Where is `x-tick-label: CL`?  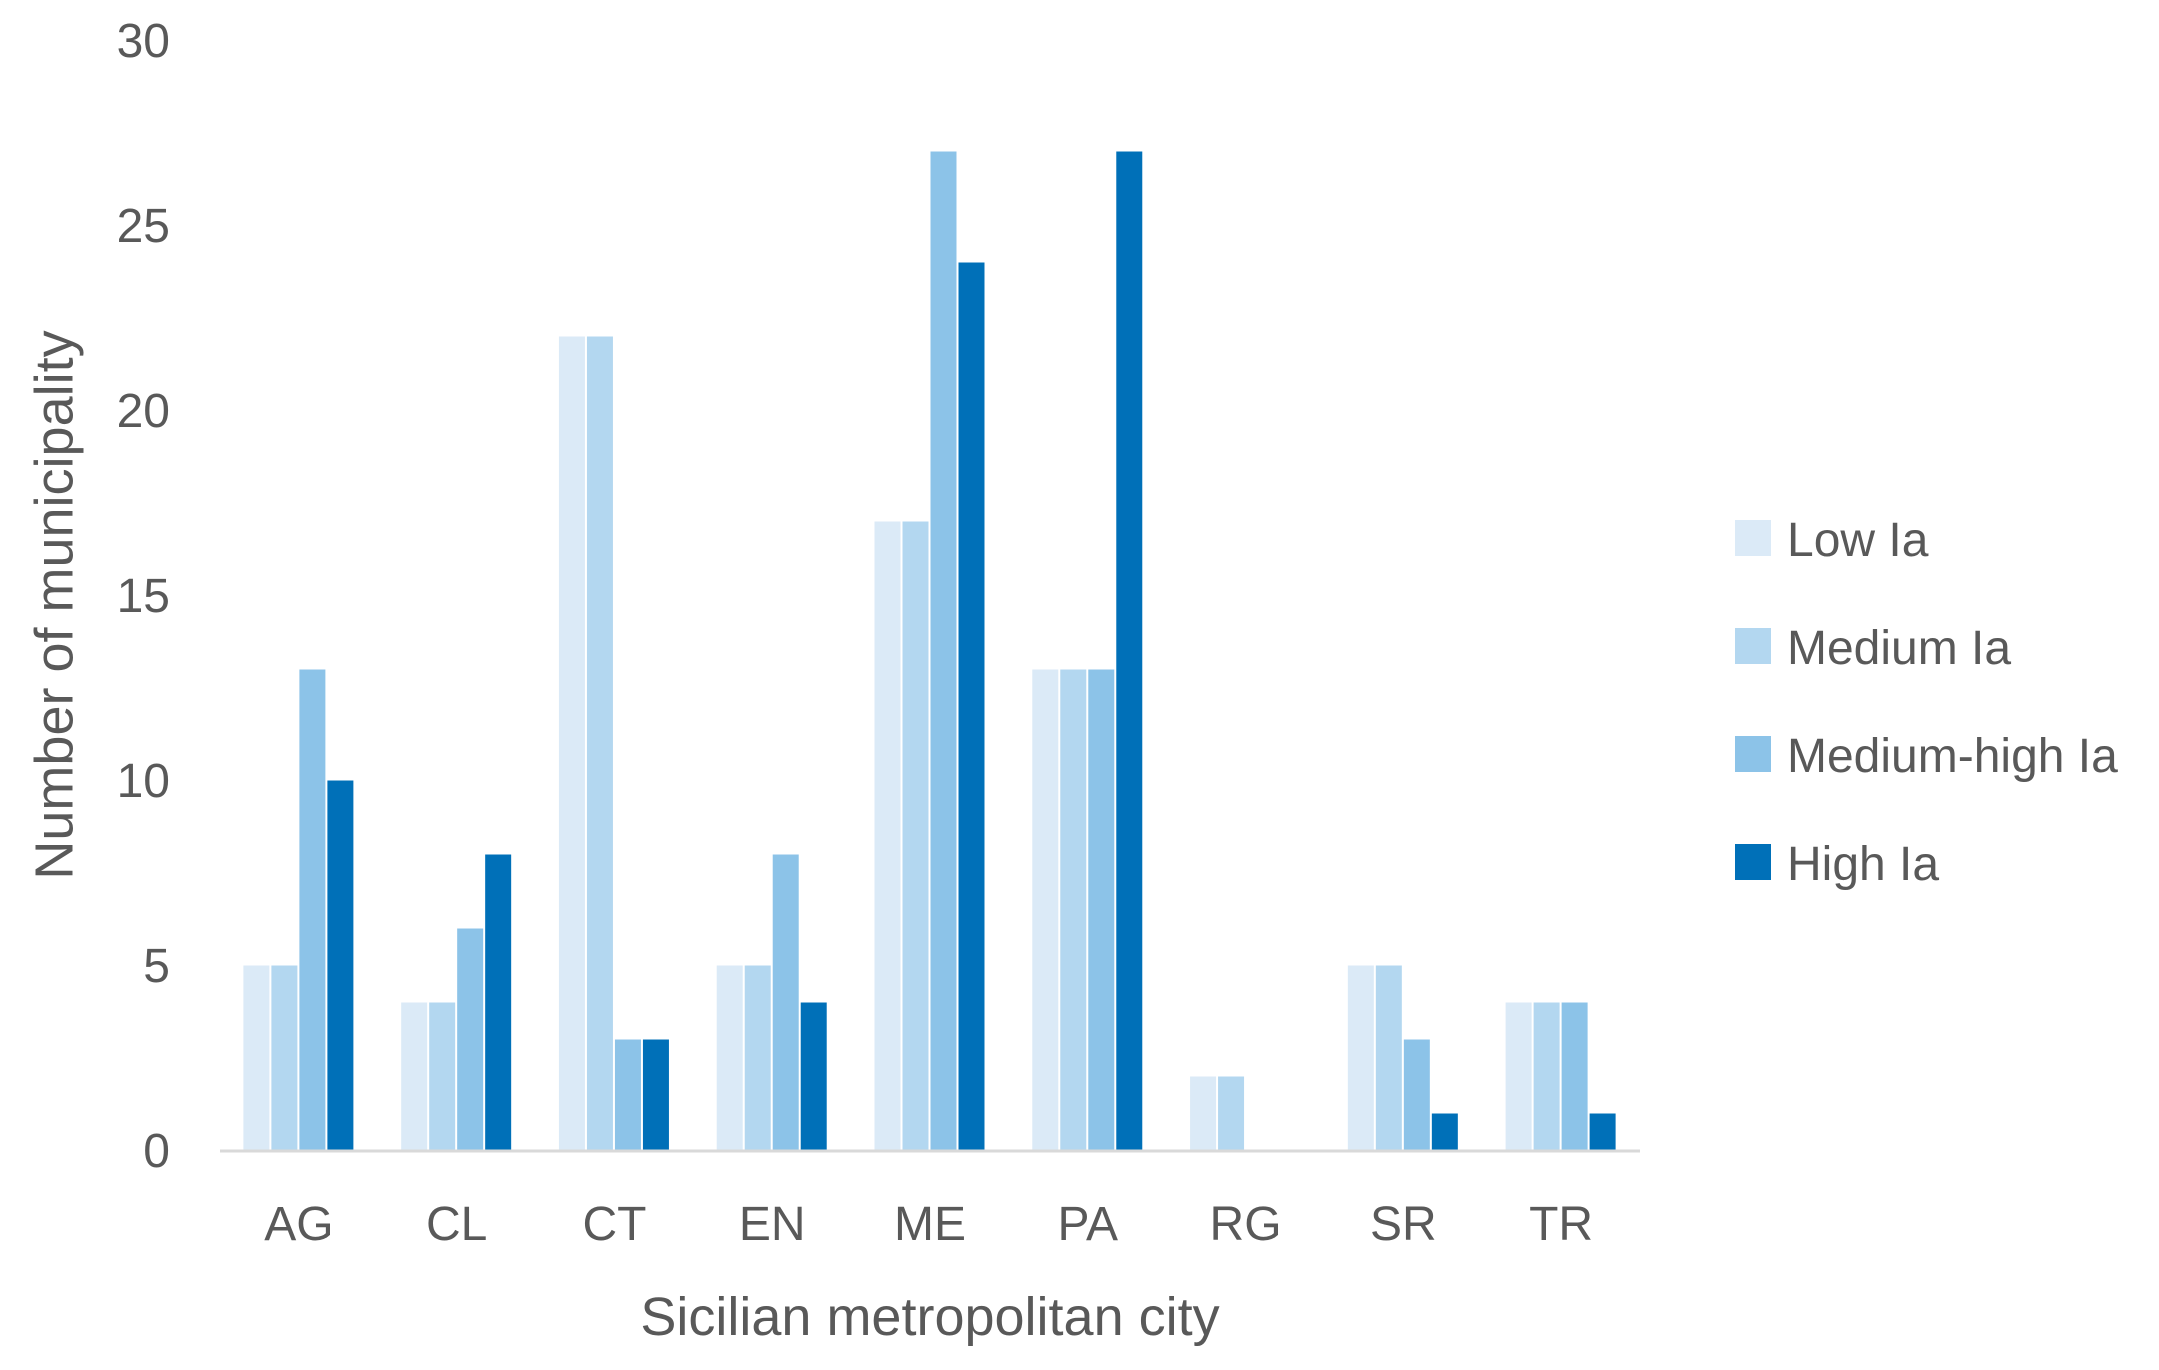 x-tick-label: CL is located at coordinates (456, 1224).